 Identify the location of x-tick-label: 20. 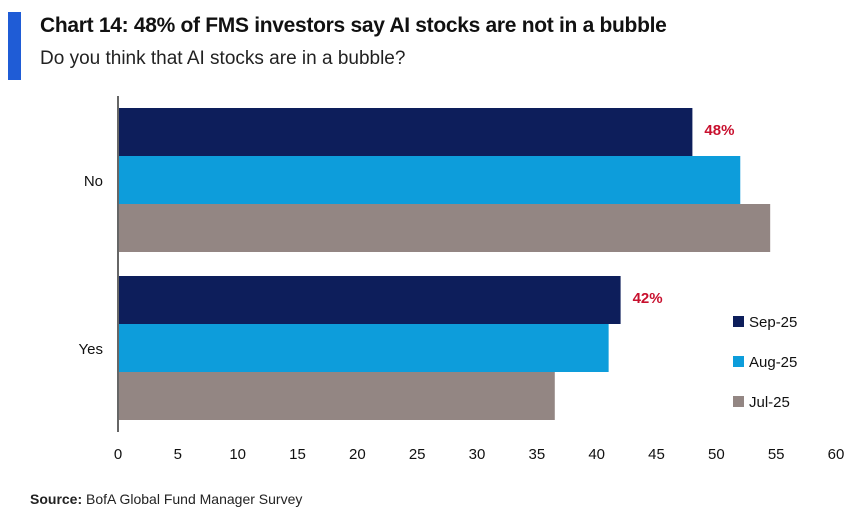
(357, 454).